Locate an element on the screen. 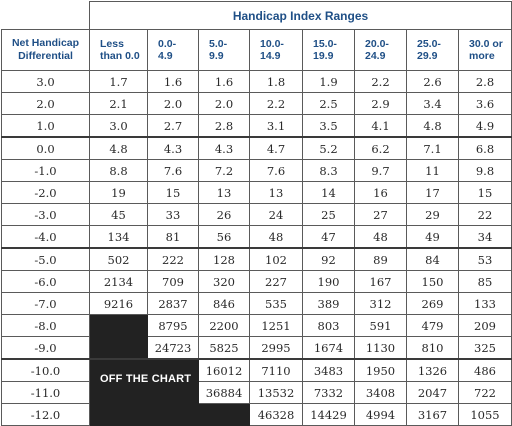 The height and width of the screenshot is (426, 512). table-cell: 128 is located at coordinates (224, 259).